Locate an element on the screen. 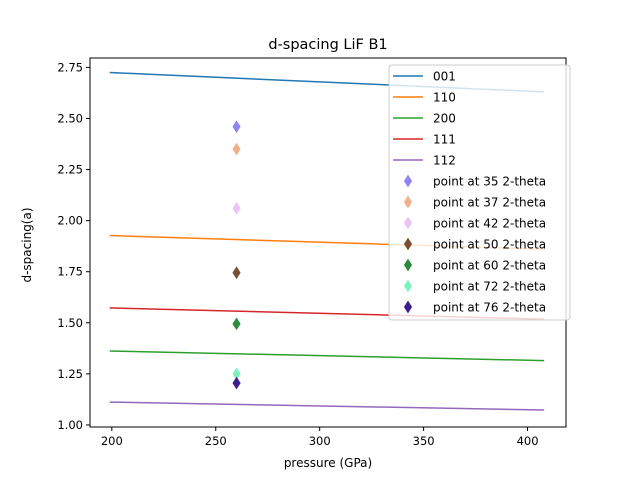  legend-label: 111 is located at coordinates (444, 140).